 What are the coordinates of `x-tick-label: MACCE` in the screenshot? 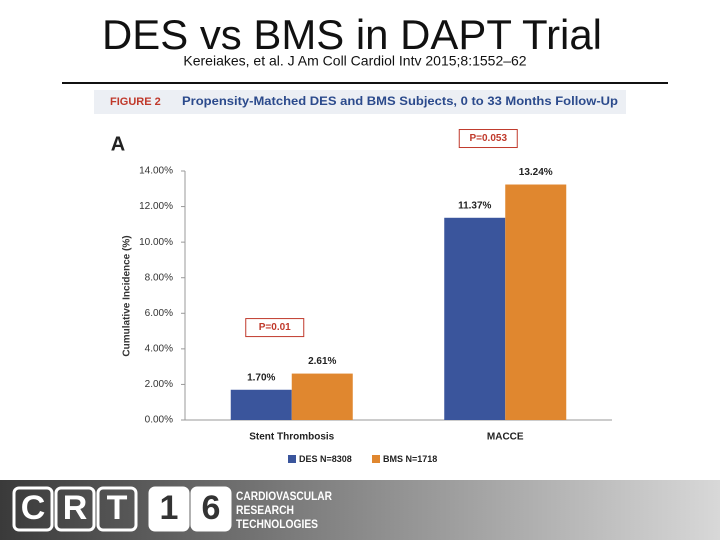 It's located at (505, 437).